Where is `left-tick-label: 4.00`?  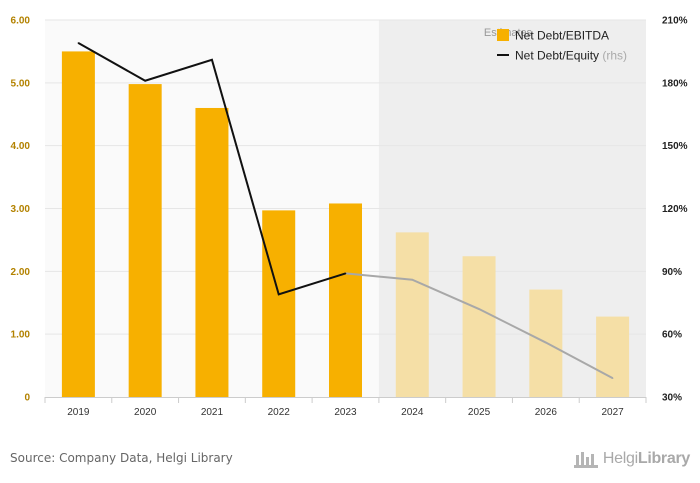 left-tick-label: 4.00 is located at coordinates (21, 146).